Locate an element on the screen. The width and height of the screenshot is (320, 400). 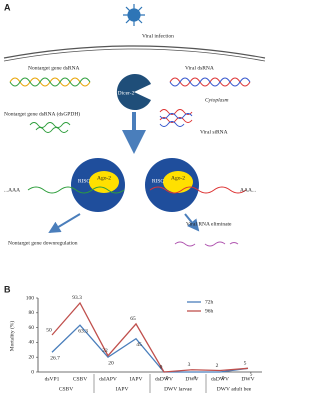
label: Nontarget gene dsRNA is located at coordinates (54, 68).